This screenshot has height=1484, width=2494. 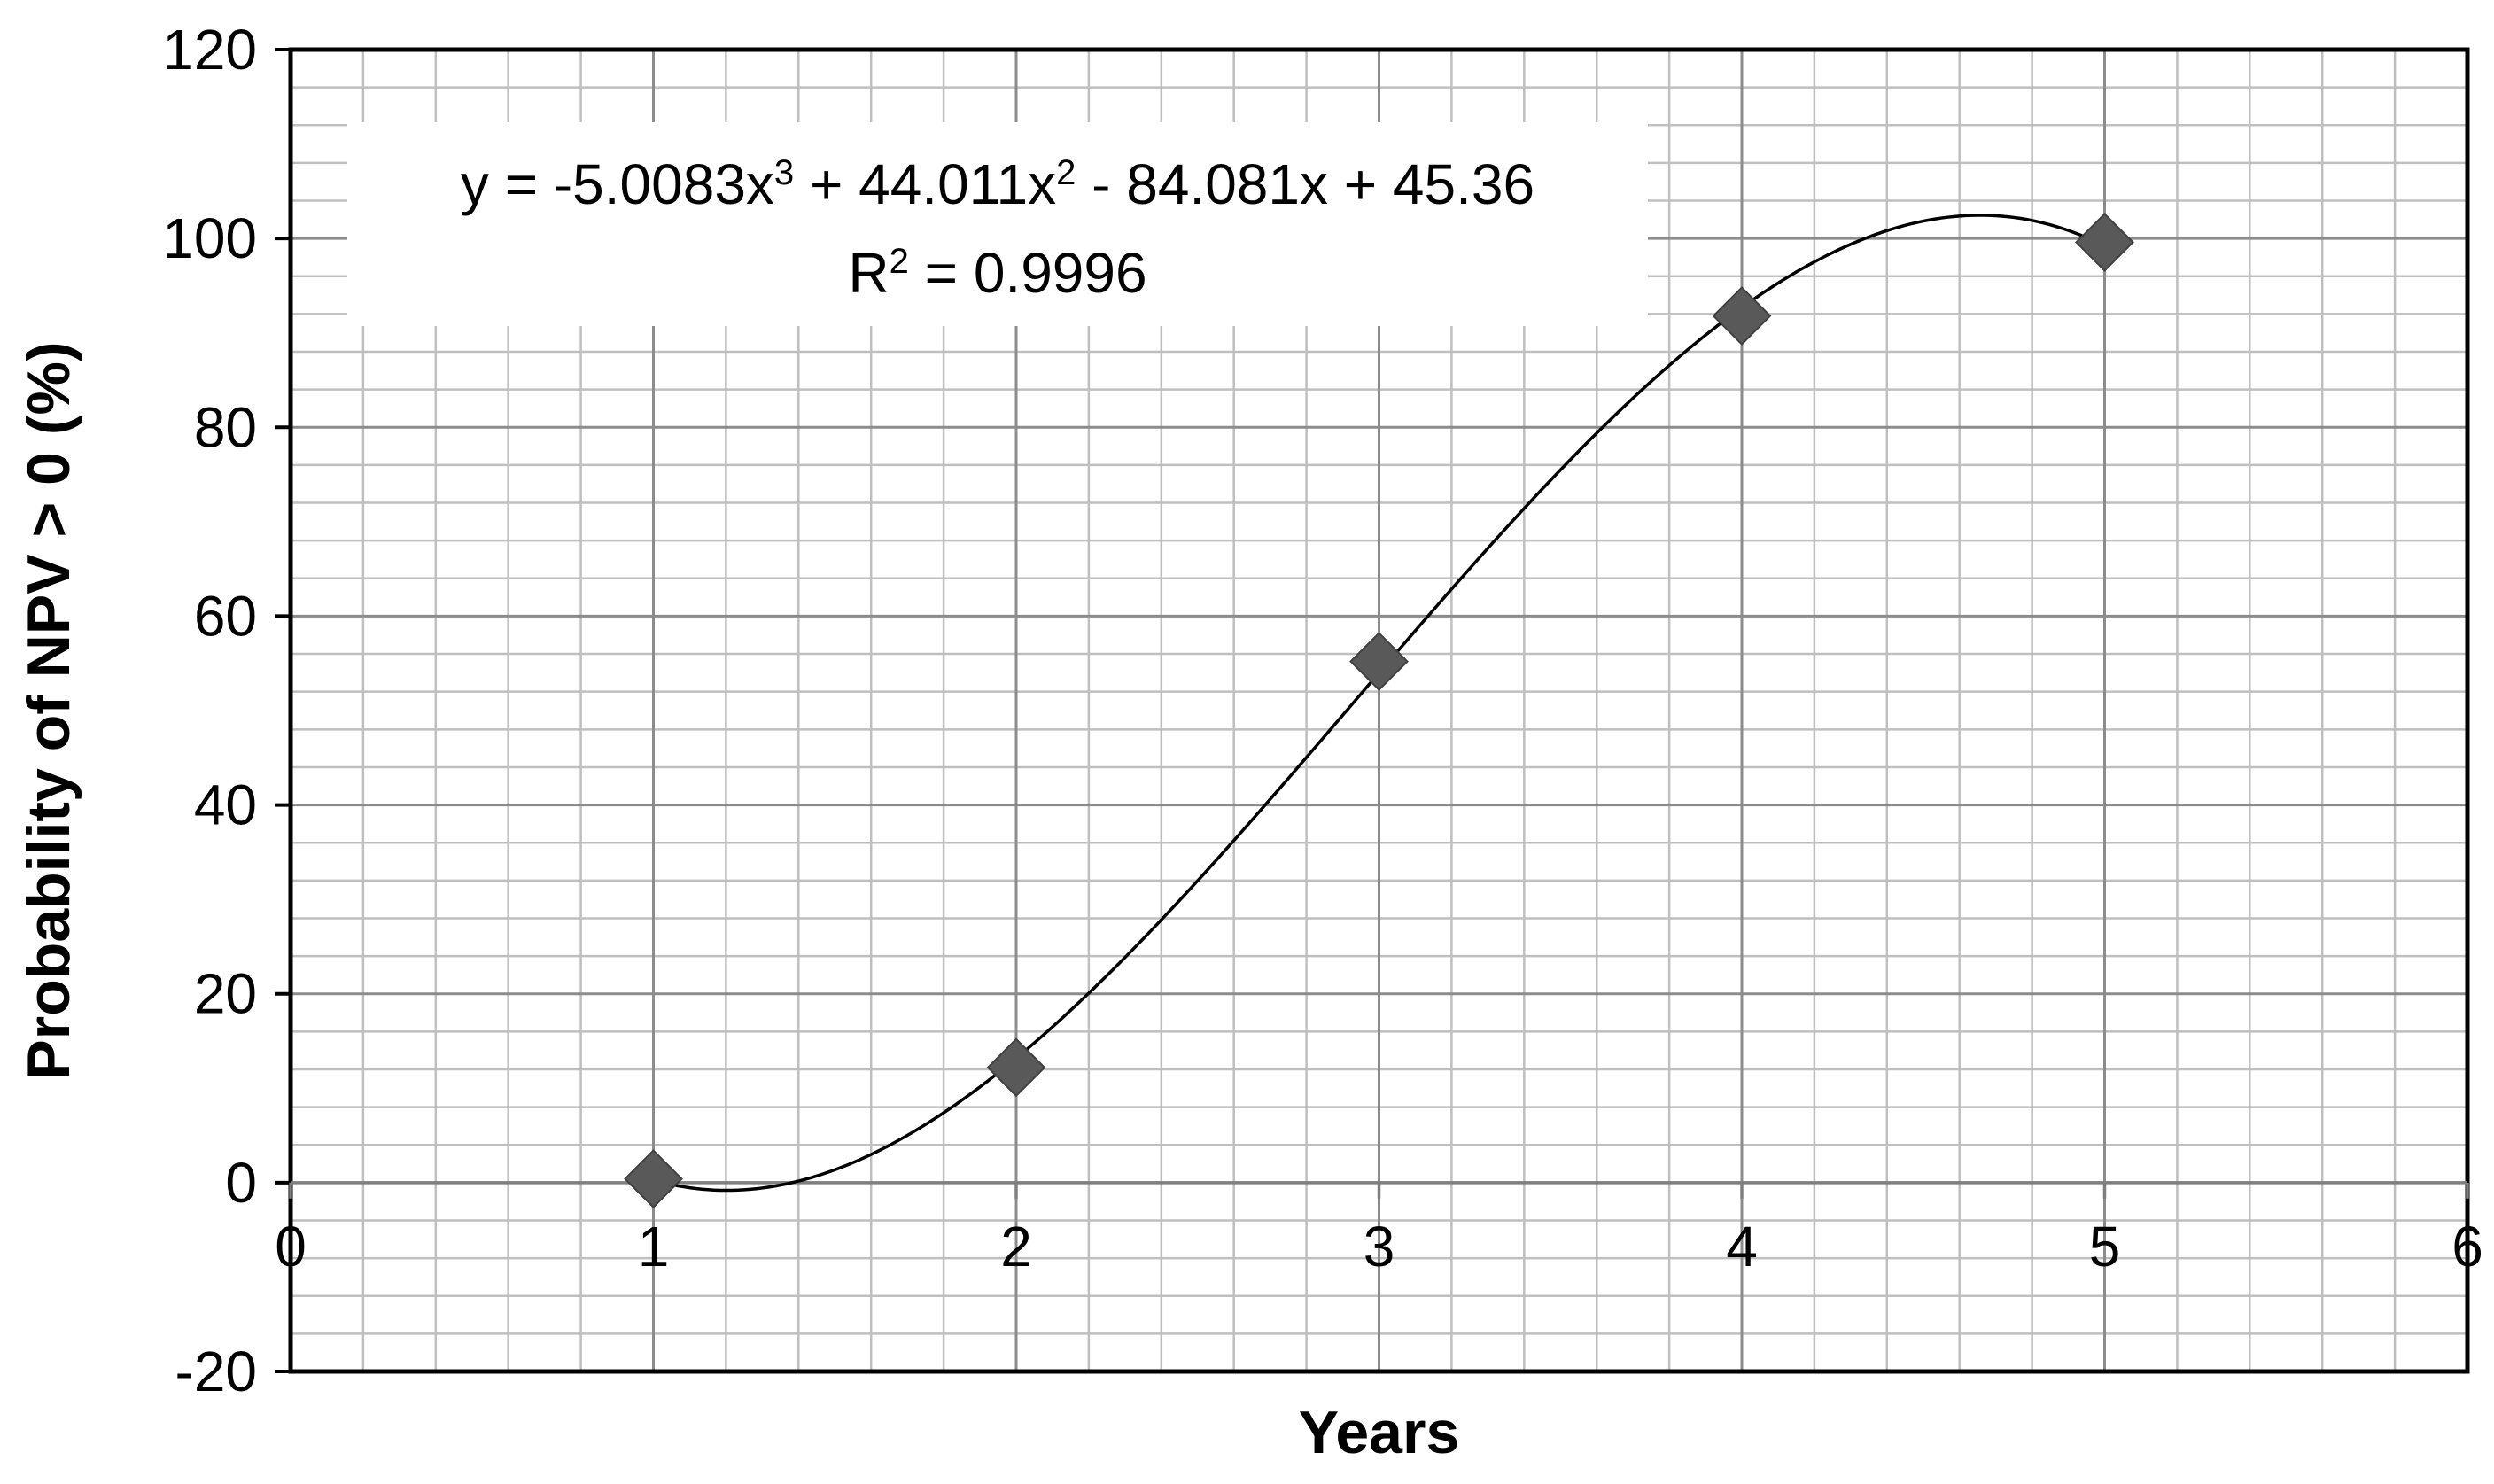 What do you see at coordinates (209, 50) in the screenshot?
I see `y-tick-label: 120` at bounding box center [209, 50].